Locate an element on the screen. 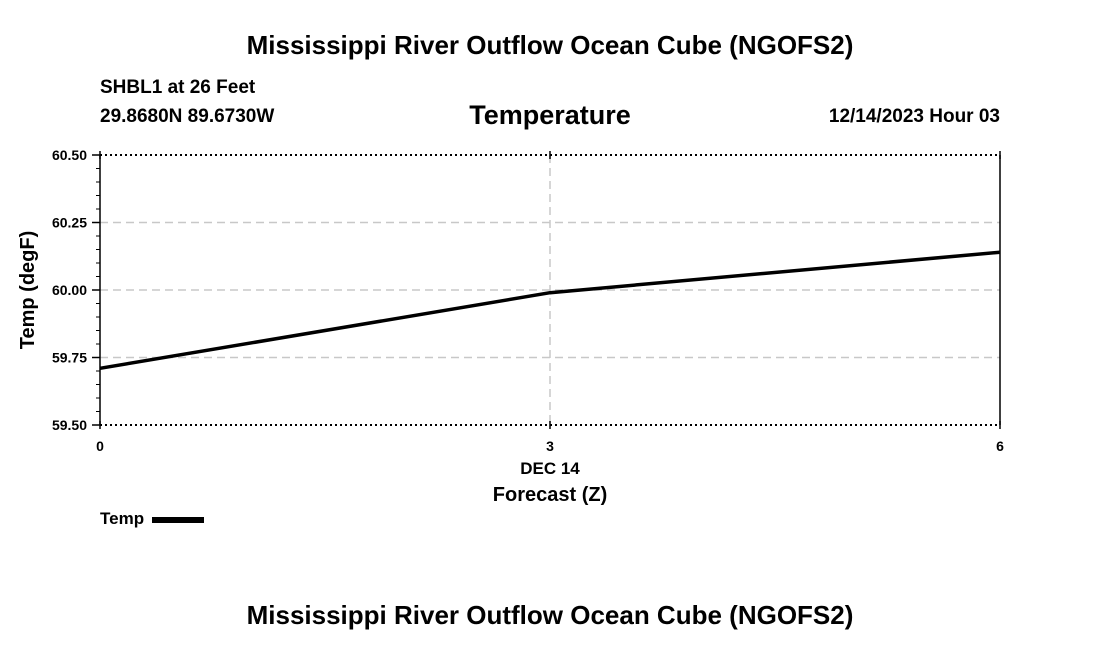 The width and height of the screenshot is (1100, 650). y-tick-label: 60.25 is located at coordinates (69, 223).